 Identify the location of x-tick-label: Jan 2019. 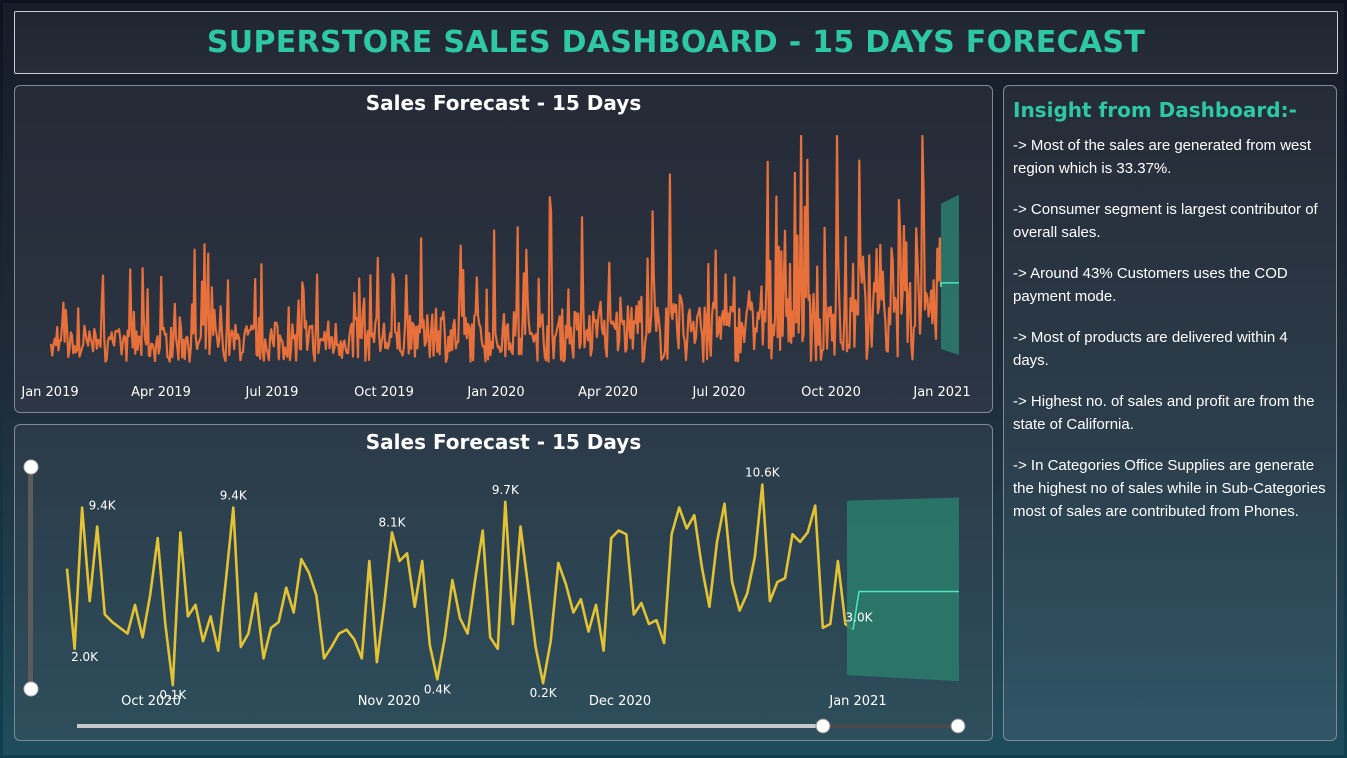
(49, 392).